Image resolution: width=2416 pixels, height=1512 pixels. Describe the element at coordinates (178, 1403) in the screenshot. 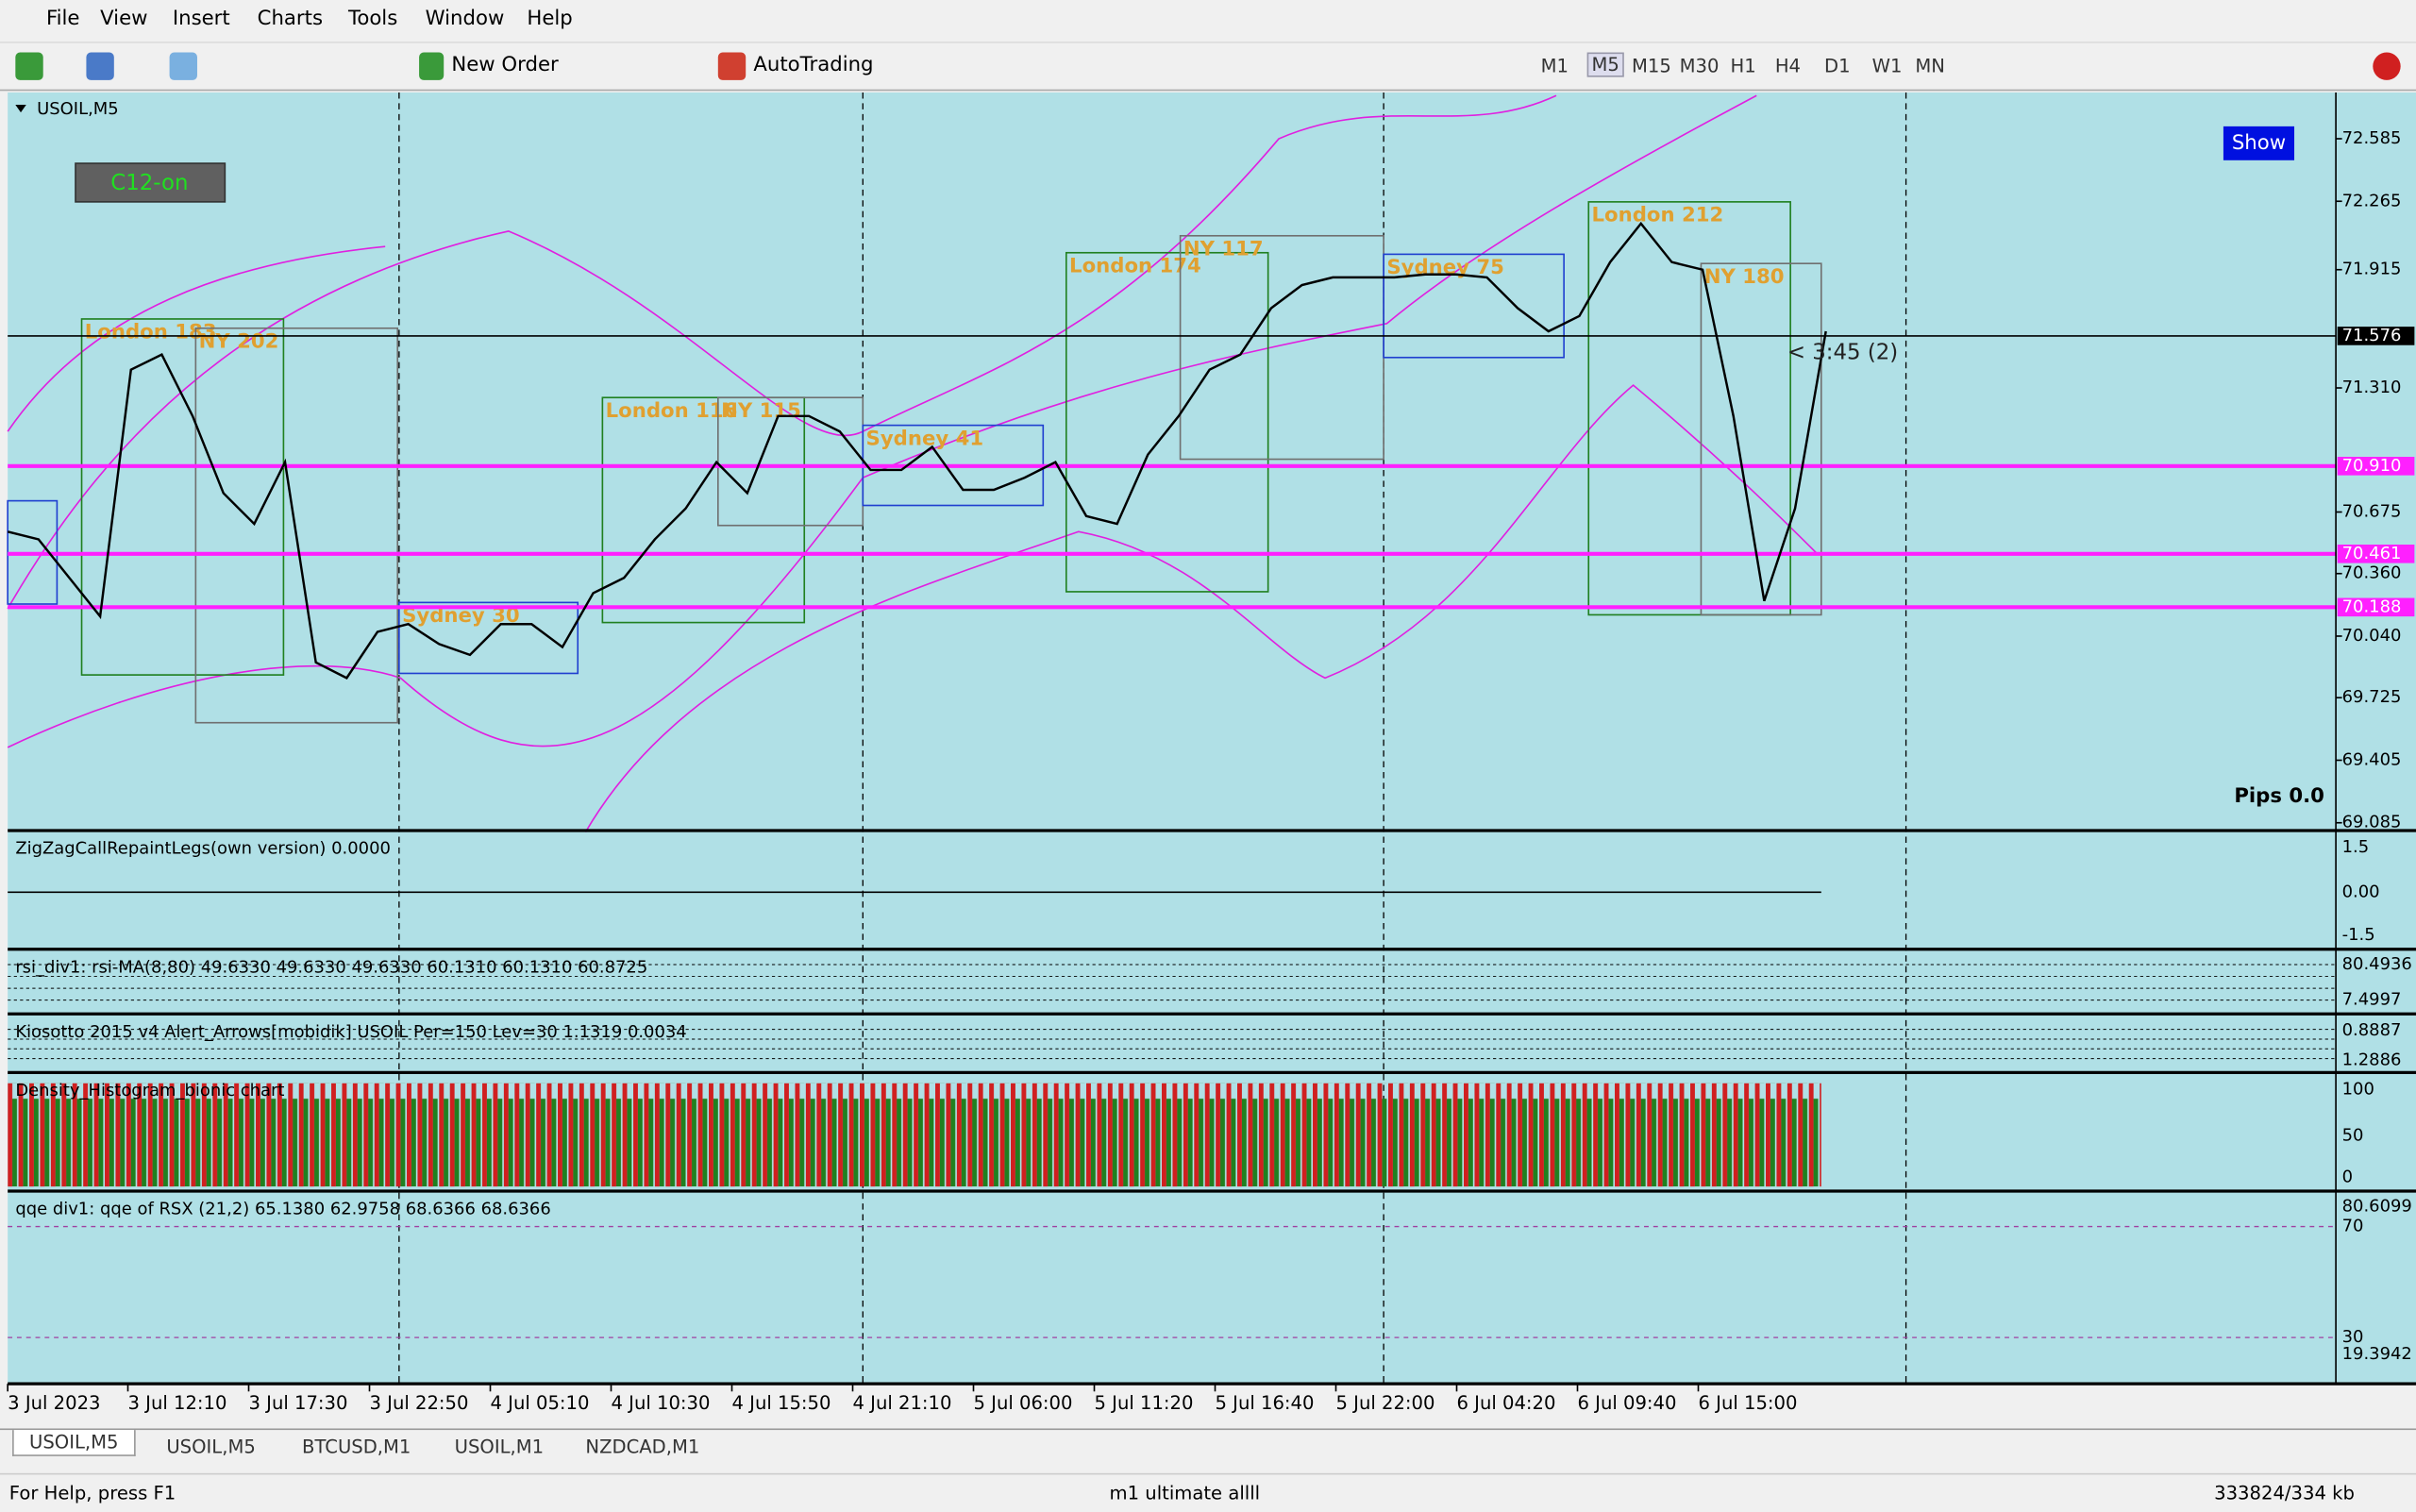

I see `x-tick-label: 3 Jul 12:10` at that location.